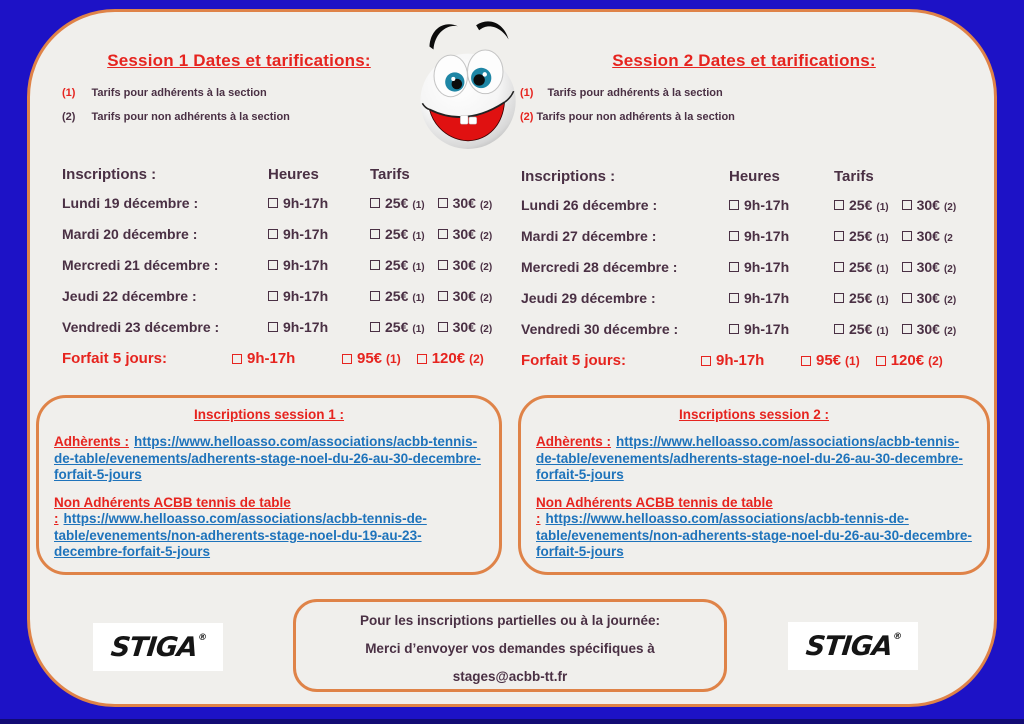 The image size is (1024, 724). What do you see at coordinates (153, 647) in the screenshot?
I see `stiga-logo-text: STIGA` at bounding box center [153, 647].